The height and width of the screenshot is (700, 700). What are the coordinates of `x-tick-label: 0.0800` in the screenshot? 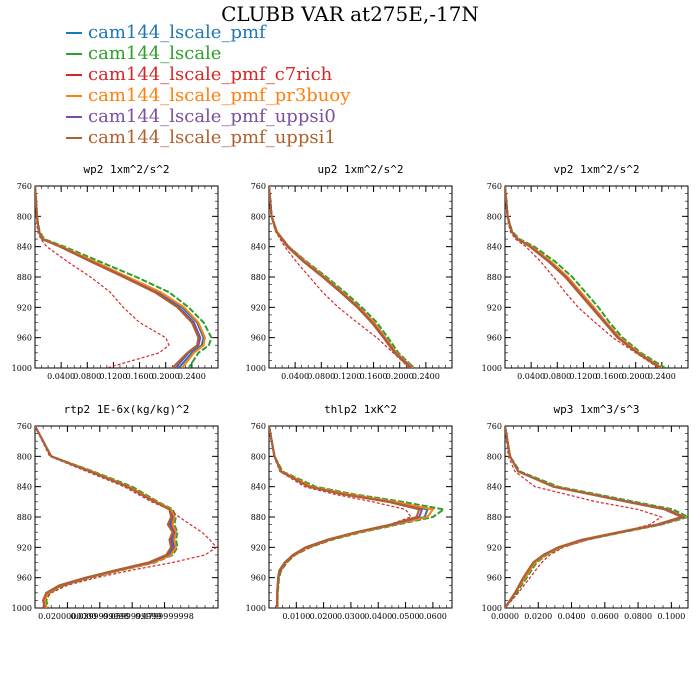 It's located at (321, 376).